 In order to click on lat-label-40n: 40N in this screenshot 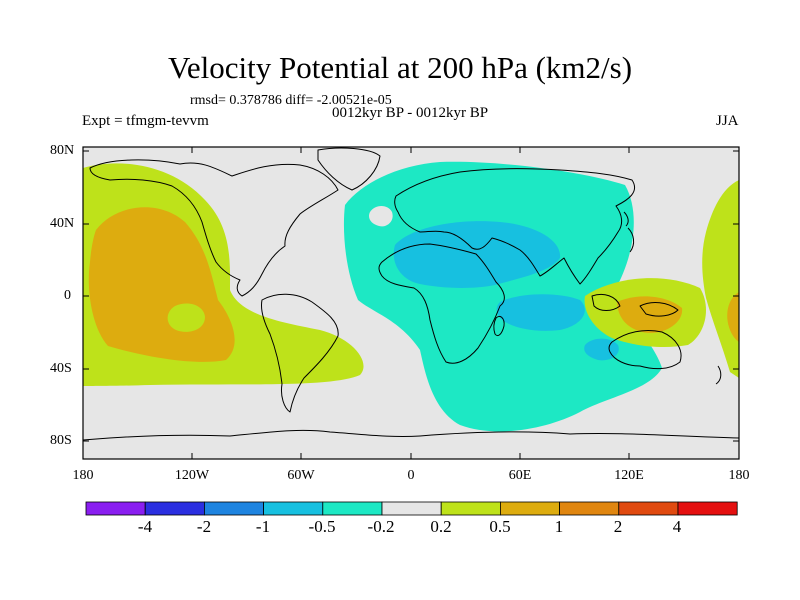, I will do `click(62, 223)`.